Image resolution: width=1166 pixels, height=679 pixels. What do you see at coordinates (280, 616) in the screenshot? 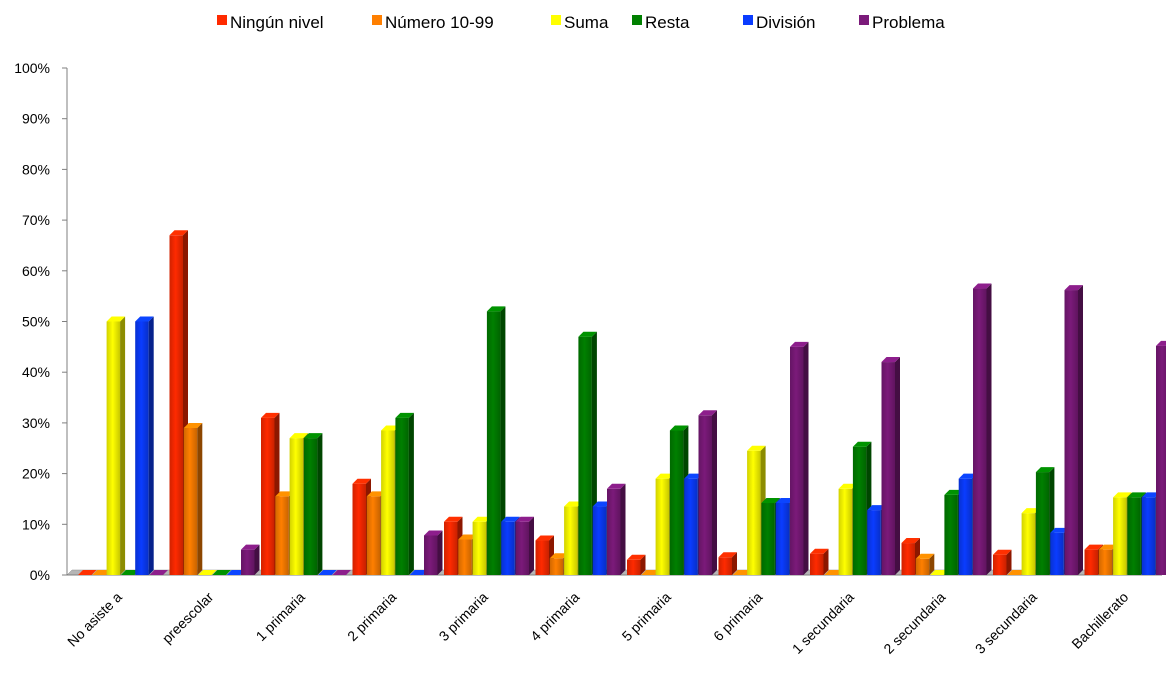
I see `x-tick-label: 1 primaria` at bounding box center [280, 616].